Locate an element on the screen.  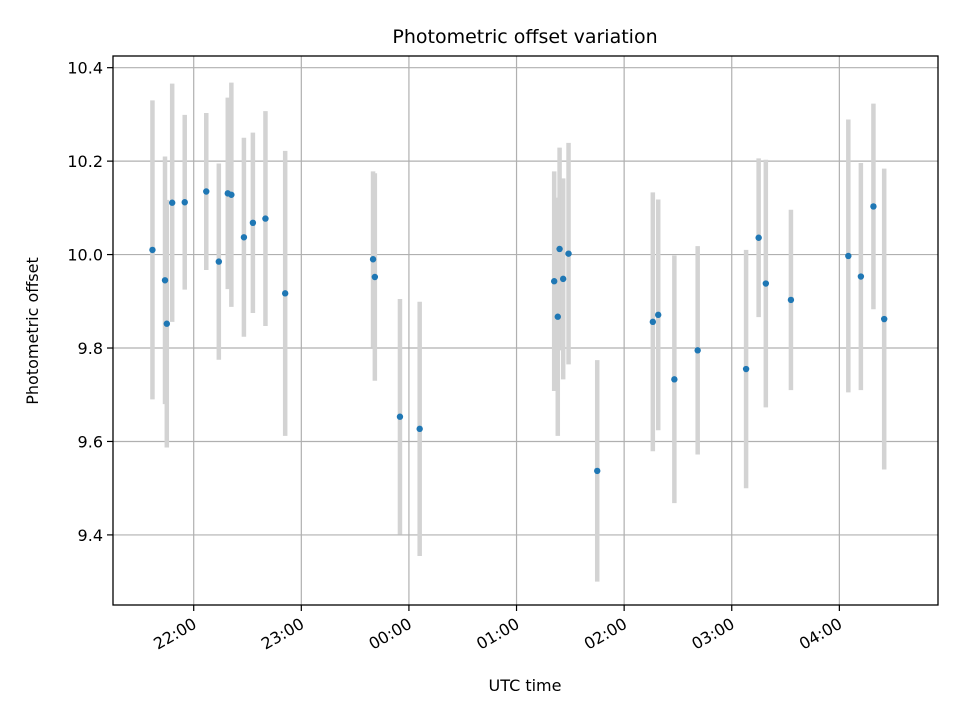
y-tick-label: 10.2 is located at coordinates (85, 161).